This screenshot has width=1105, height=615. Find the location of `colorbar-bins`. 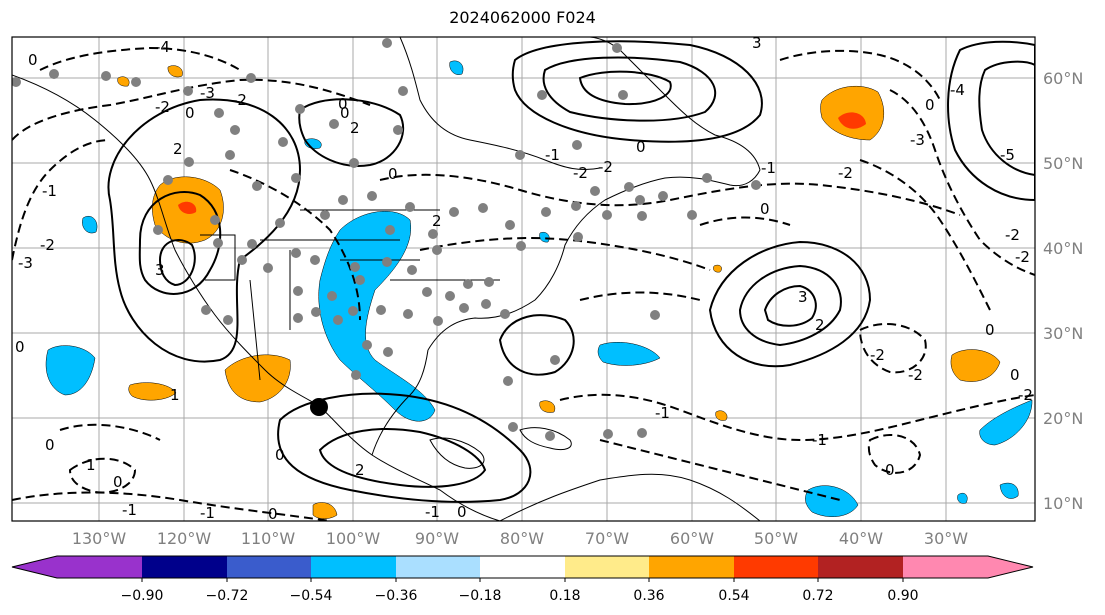

colorbar-bins is located at coordinates (522, 567).